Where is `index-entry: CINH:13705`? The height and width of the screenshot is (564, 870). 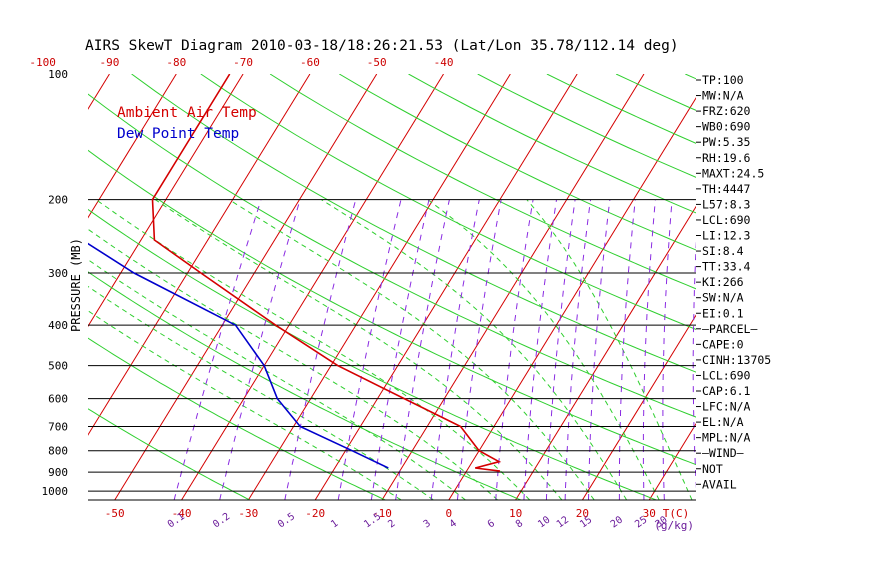
index-entry: CINH:13705 is located at coordinates (736, 360).